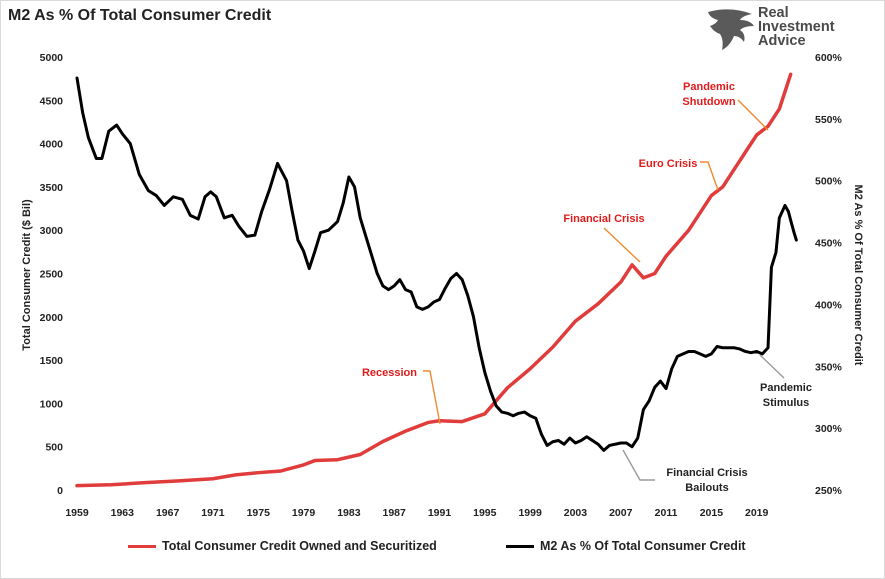 Image resolution: width=885 pixels, height=579 pixels. What do you see at coordinates (123, 513) in the screenshot?
I see `x-tick-label: 1963` at bounding box center [123, 513].